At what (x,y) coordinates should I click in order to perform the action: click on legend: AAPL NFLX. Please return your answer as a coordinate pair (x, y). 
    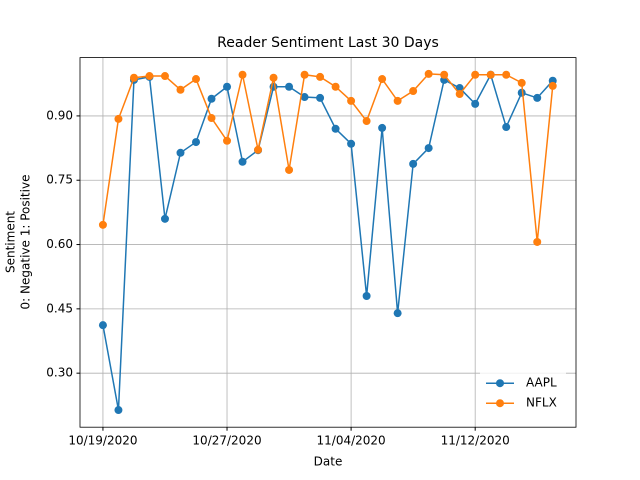
    Looking at the image, I should click on (523, 394).